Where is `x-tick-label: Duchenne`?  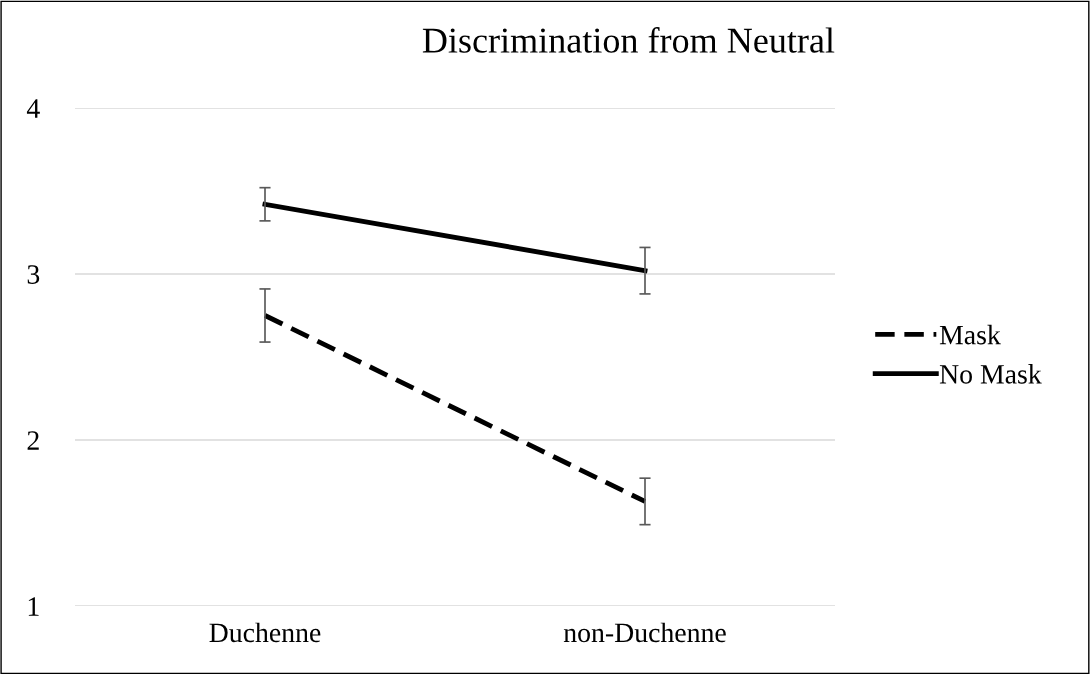 x-tick-label: Duchenne is located at coordinates (265, 632).